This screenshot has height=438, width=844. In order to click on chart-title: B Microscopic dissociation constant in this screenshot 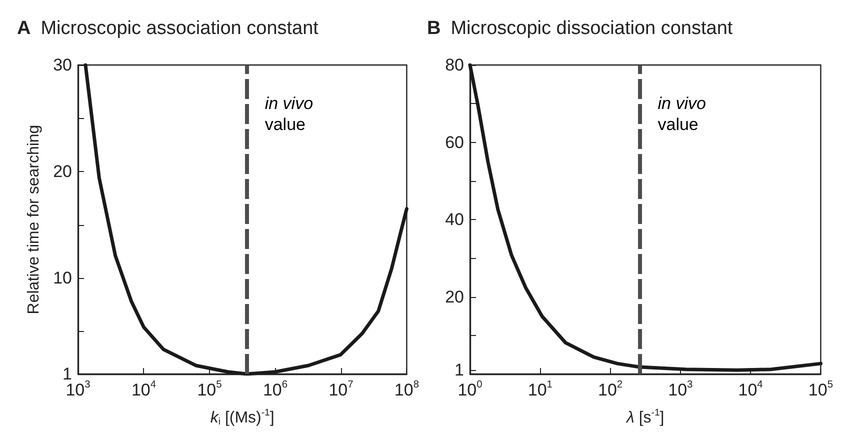, I will do `click(580, 28)`.